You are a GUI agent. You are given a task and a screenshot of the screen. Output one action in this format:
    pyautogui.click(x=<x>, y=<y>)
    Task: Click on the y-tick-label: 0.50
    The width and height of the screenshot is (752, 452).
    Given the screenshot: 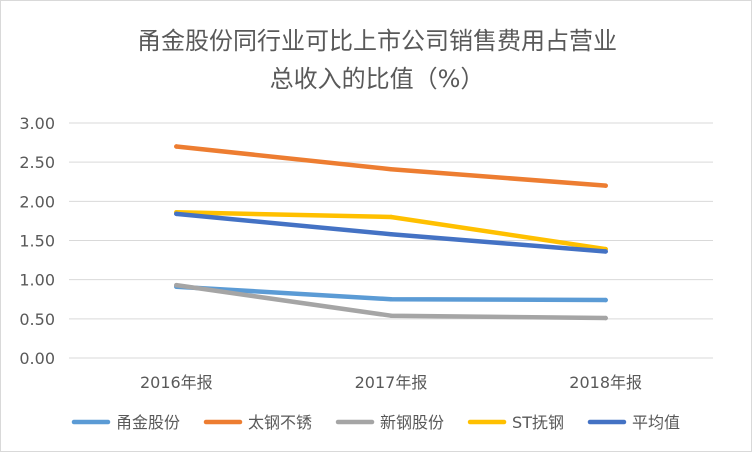 What is the action you would take?
    pyautogui.click(x=37, y=319)
    